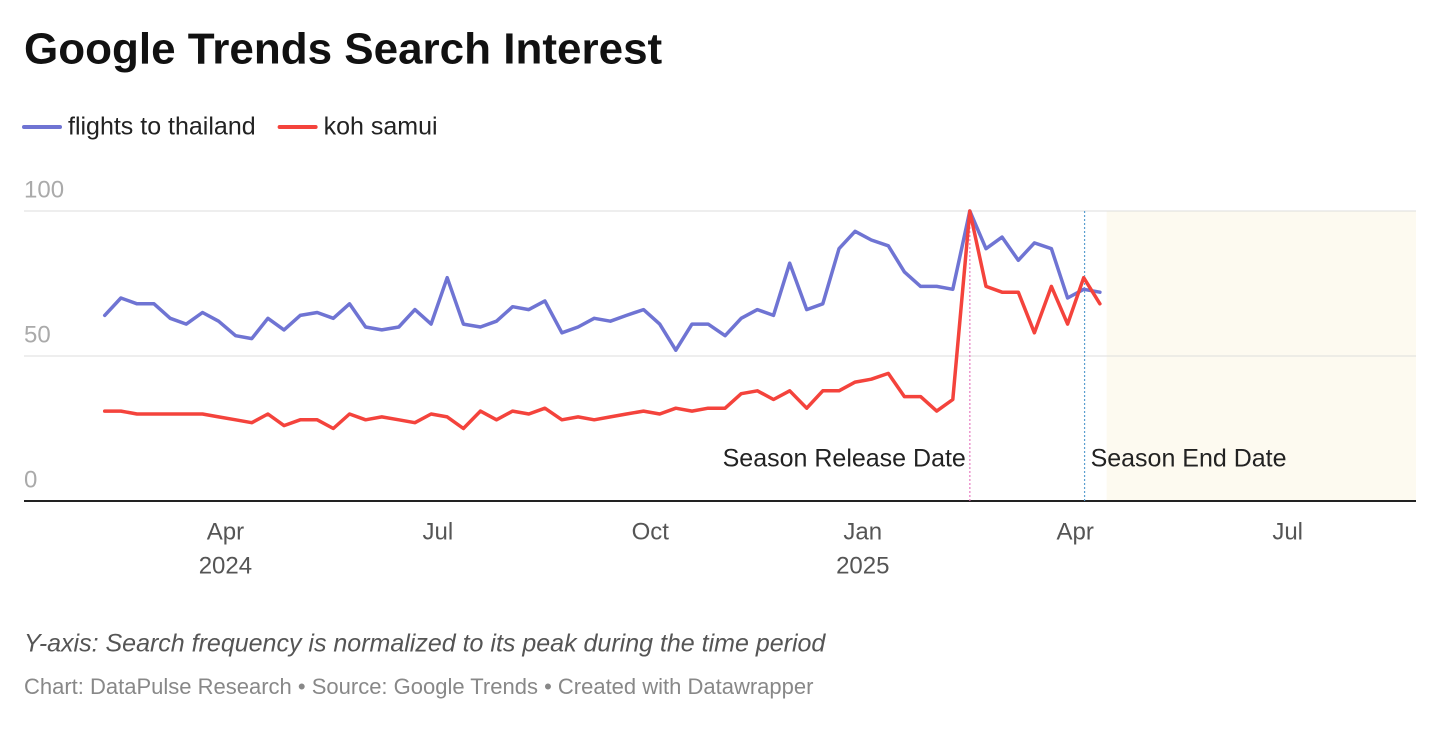 The height and width of the screenshot is (731, 1440). I want to click on x-tick-label: Jan, so click(862, 531).